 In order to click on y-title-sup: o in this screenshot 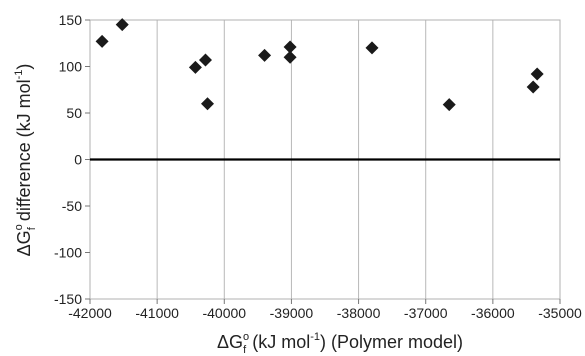, I will do `click(19, 227)`.